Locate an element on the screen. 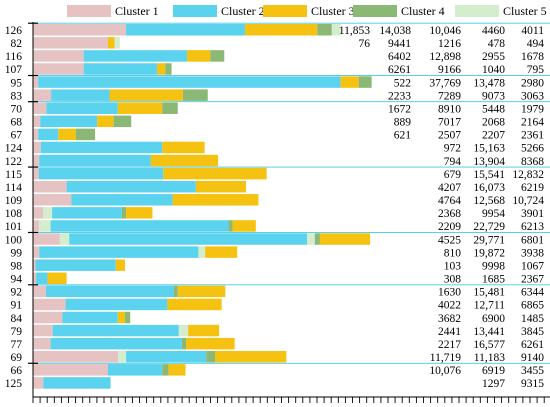  value-label: 9140 is located at coordinates (532, 358).